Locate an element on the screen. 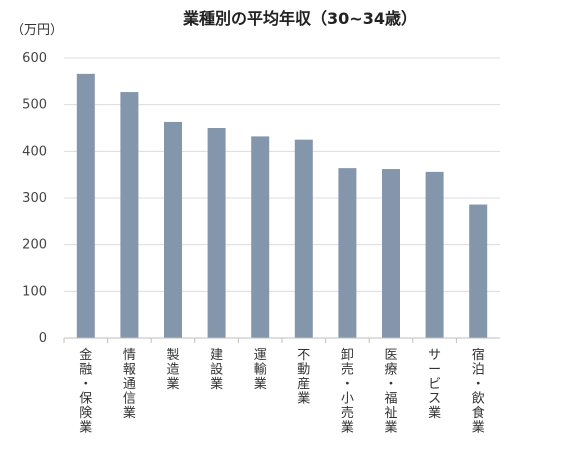 The width and height of the screenshot is (573, 450). x-category-label: 運輸業 is located at coordinates (260, 370).